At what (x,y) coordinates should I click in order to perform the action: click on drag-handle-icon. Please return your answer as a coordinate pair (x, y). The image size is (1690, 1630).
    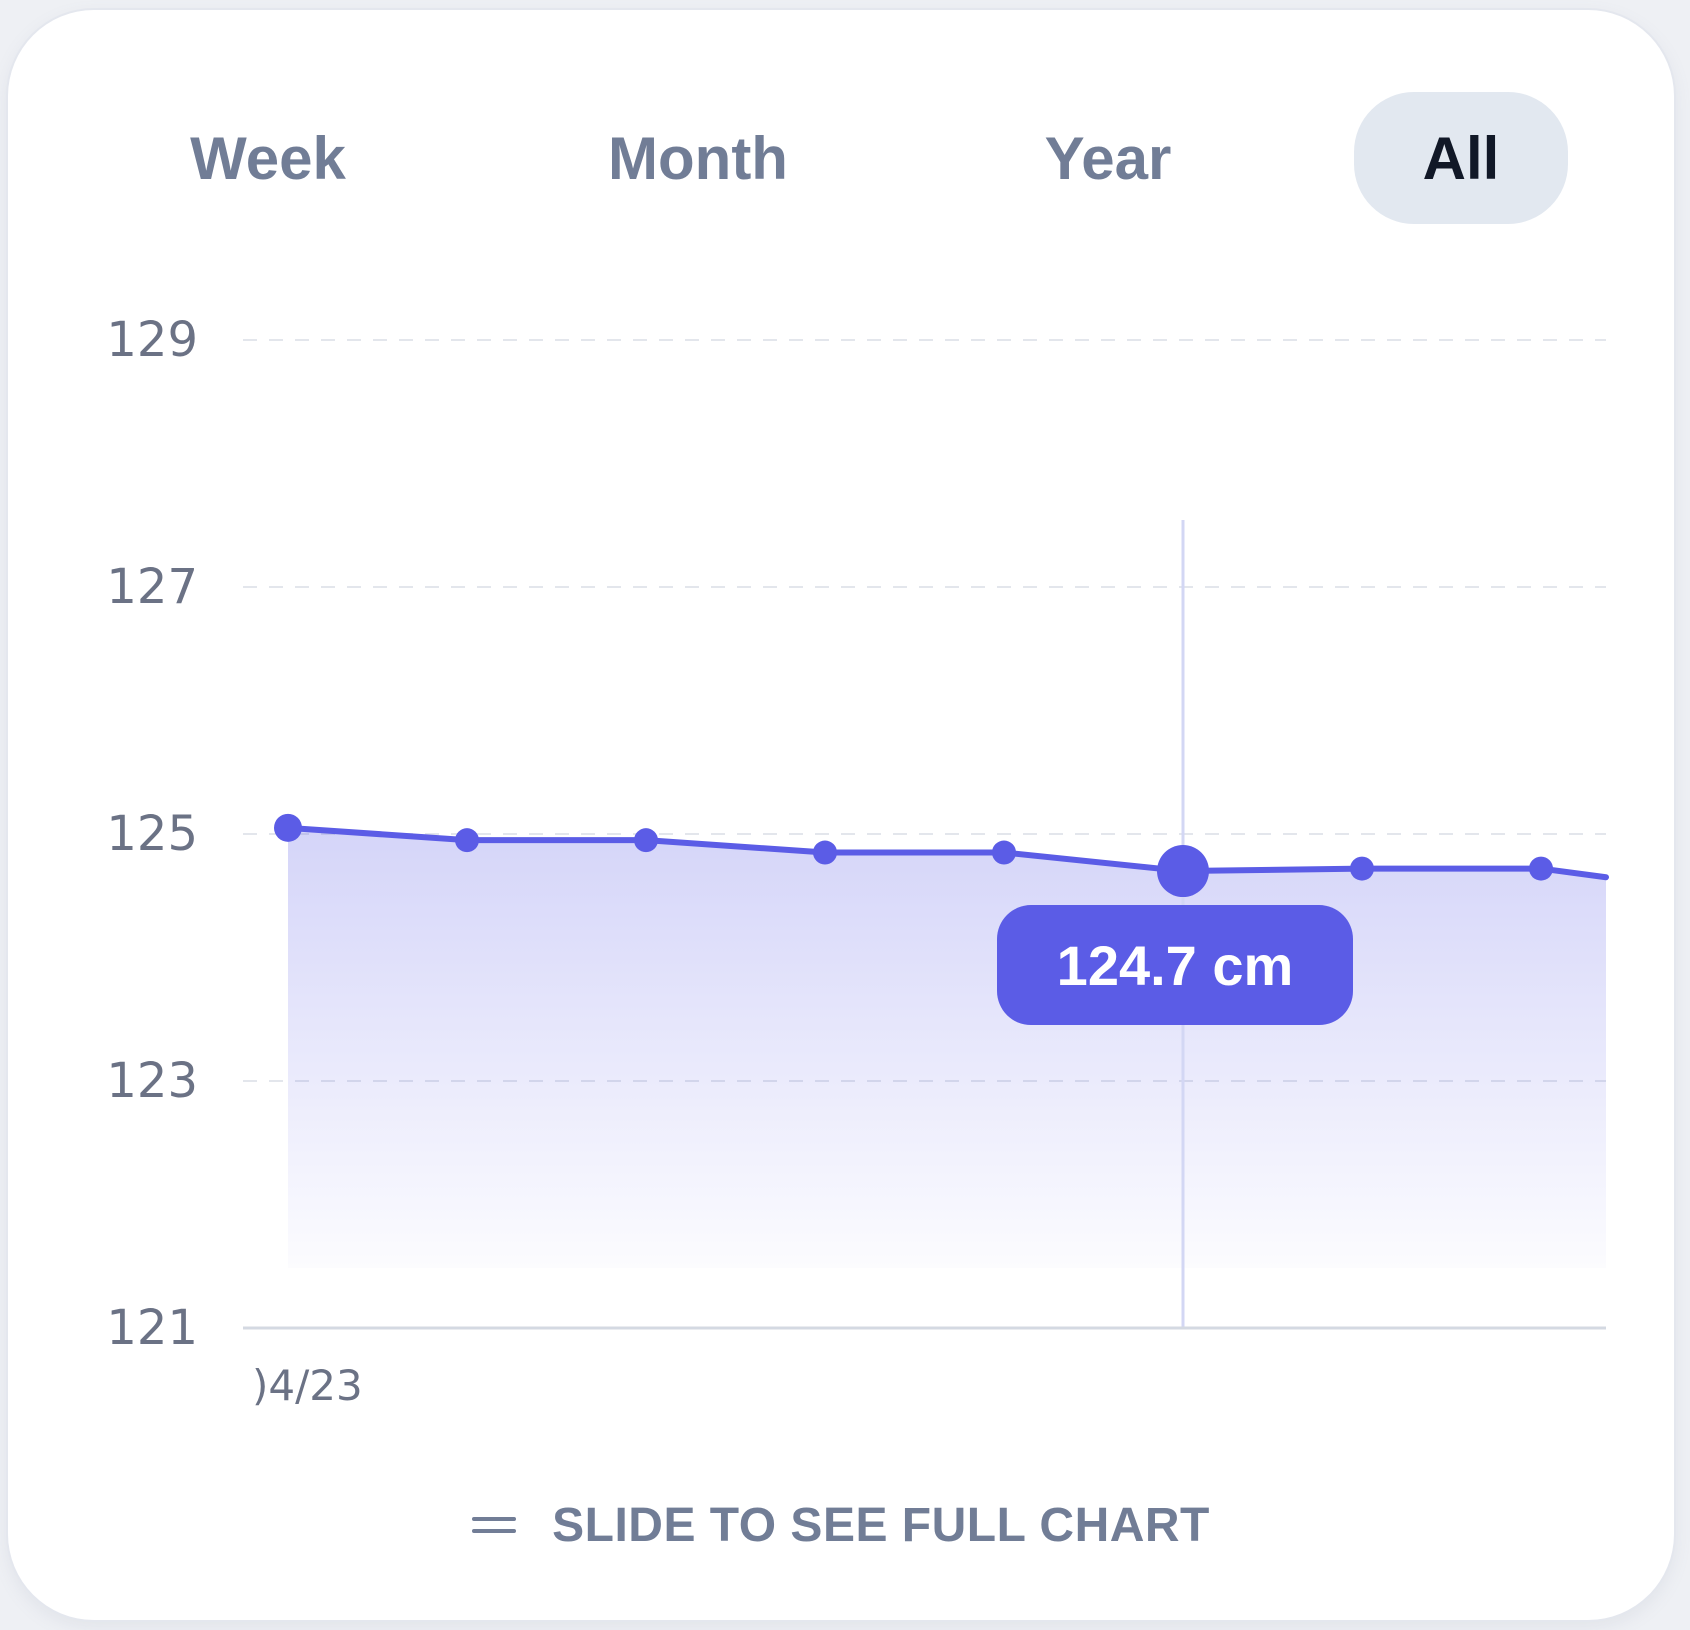
    Looking at the image, I should click on (494, 1525).